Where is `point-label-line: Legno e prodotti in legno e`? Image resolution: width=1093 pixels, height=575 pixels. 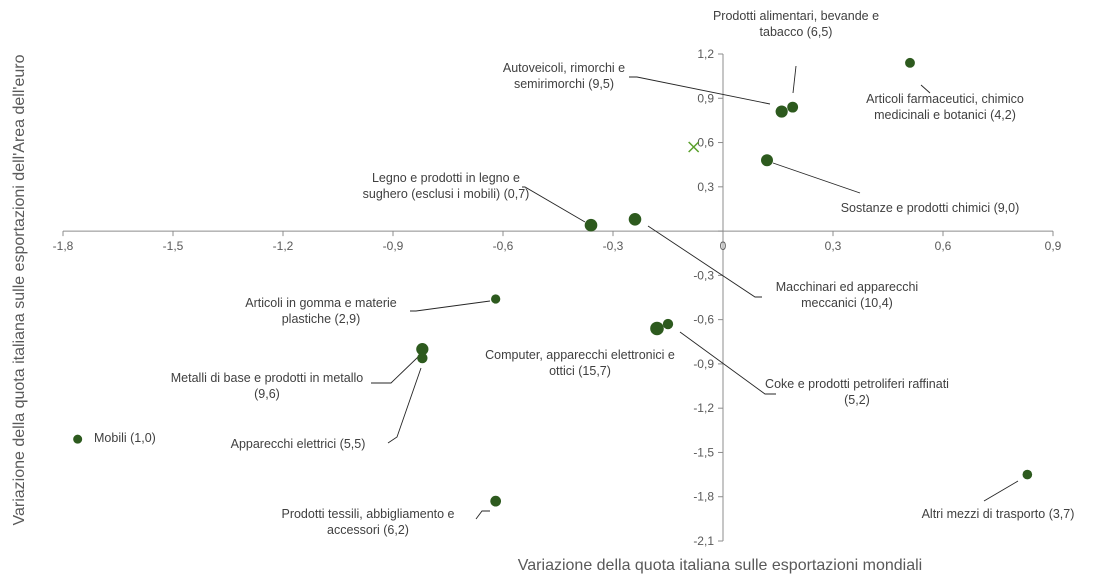 point-label-line: Legno e prodotti in legno e is located at coordinates (446, 178).